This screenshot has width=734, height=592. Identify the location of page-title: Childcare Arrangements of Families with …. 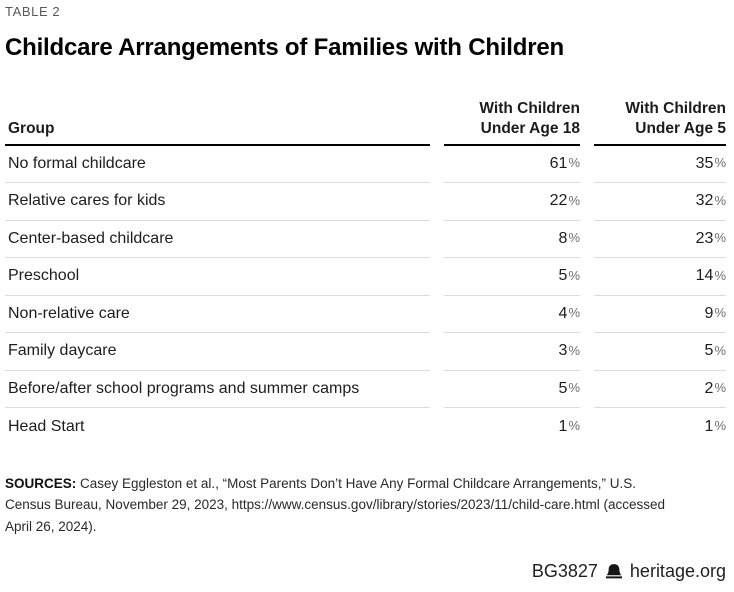
(284, 47).